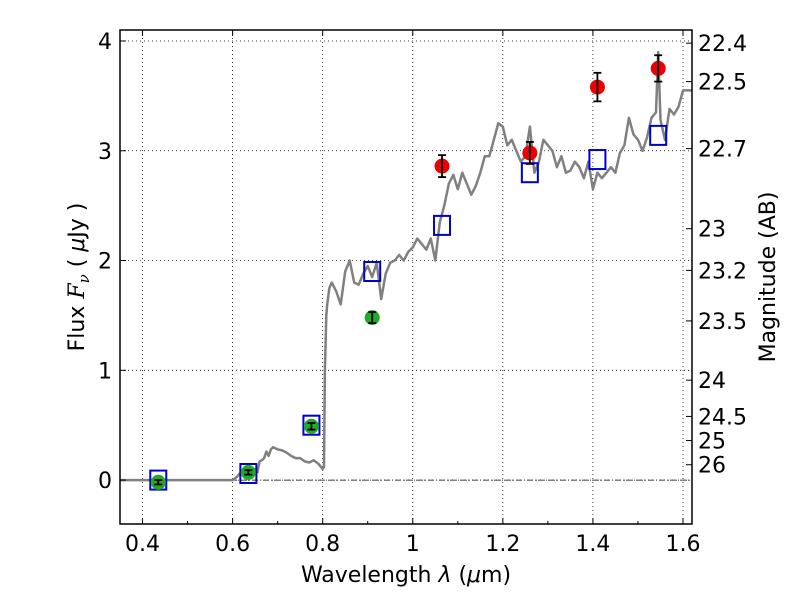 The image size is (800, 600). I want to click on y-axis-label: Flux Fν ( μJy ), so click(79, 277).